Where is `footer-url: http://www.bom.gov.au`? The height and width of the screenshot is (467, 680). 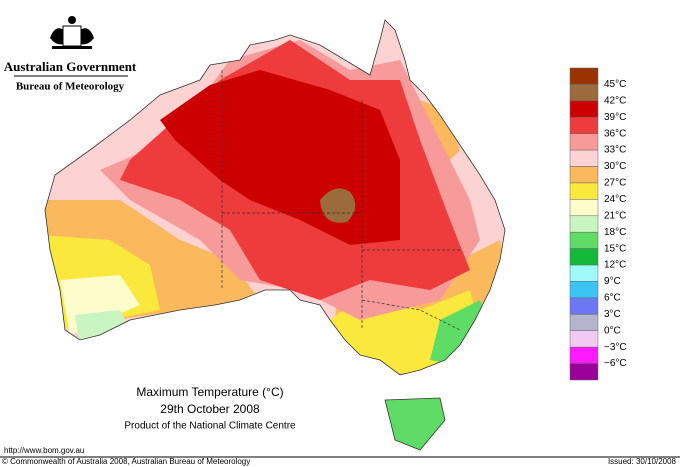 footer-url: http://www.bom.gov.au is located at coordinates (44, 450).